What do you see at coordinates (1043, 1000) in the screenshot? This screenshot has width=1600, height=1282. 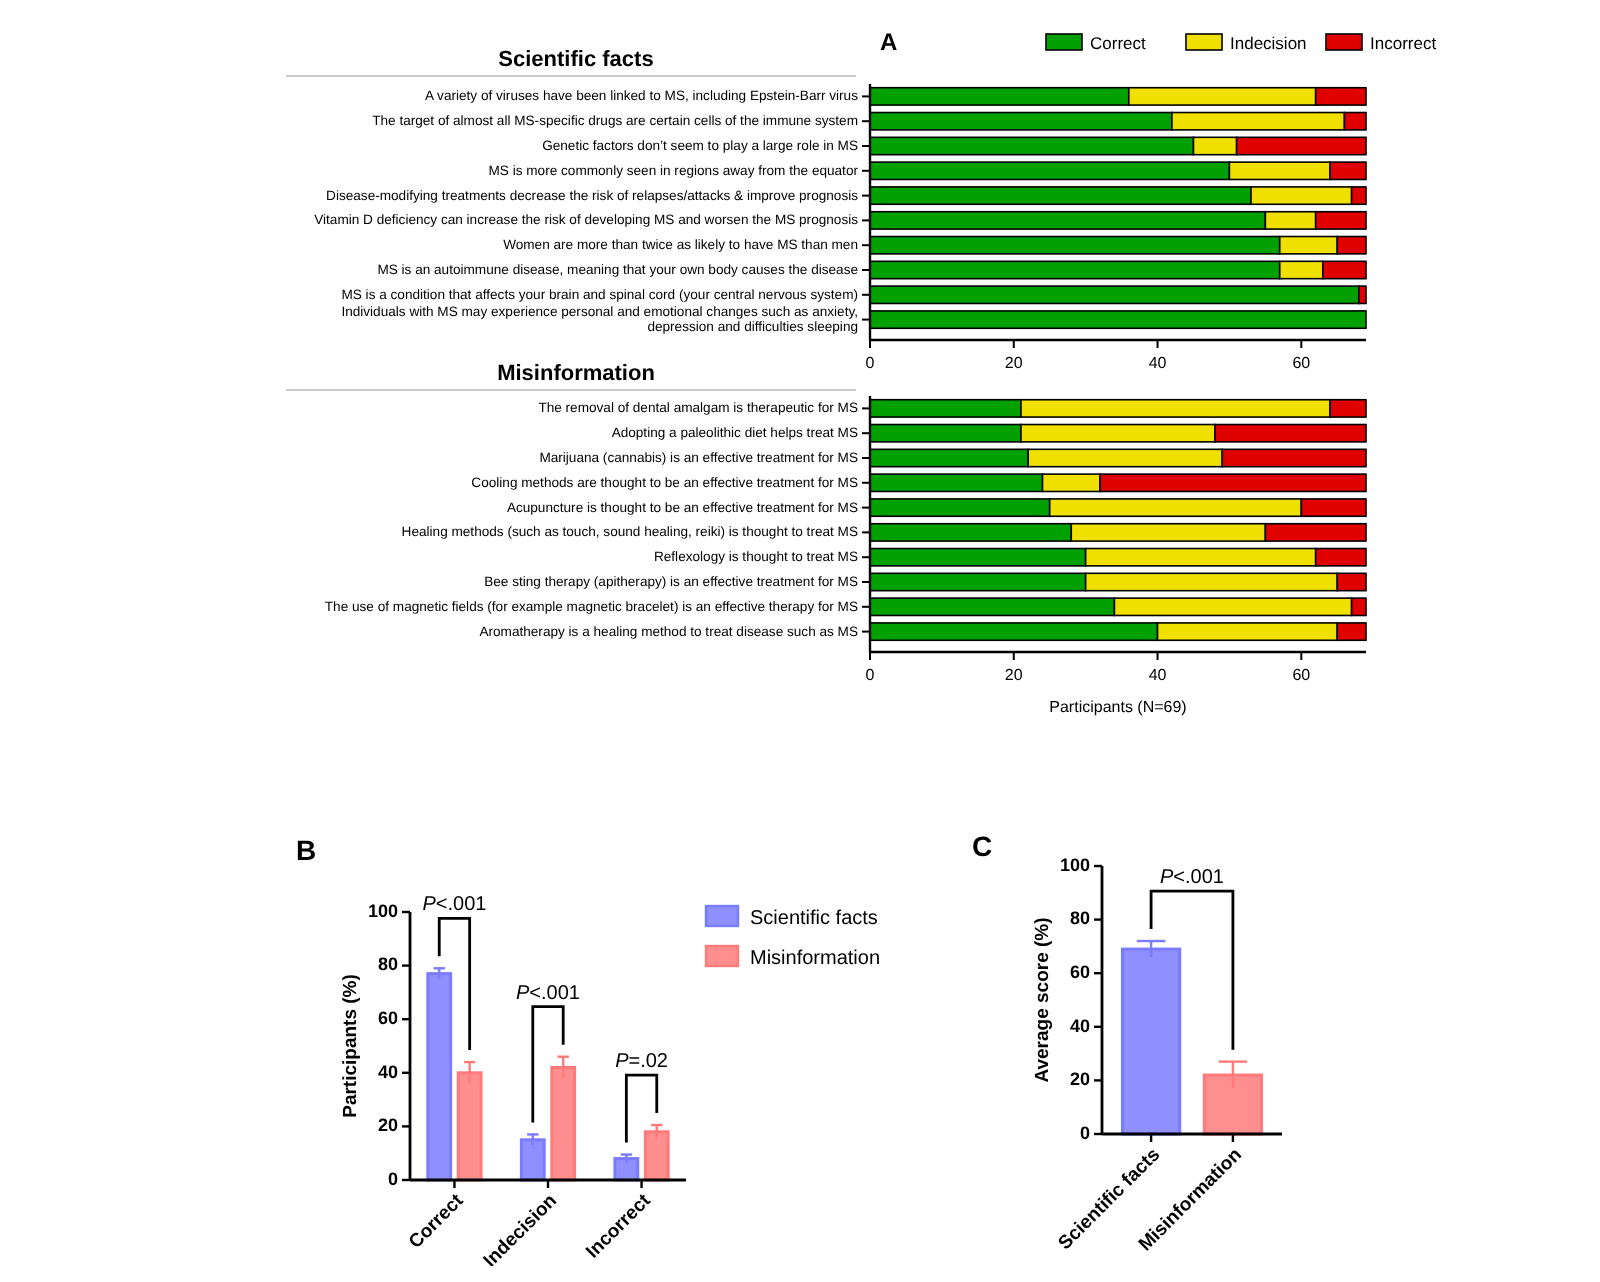 I see `y-axis-title: Average score (%)` at bounding box center [1043, 1000].